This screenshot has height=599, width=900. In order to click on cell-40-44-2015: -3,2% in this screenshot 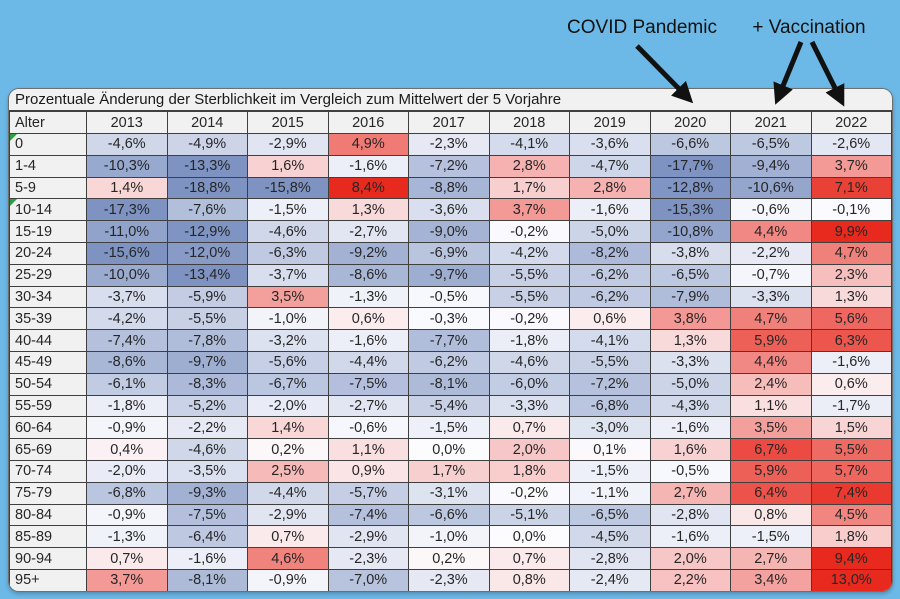, I will do `click(288, 340)`.